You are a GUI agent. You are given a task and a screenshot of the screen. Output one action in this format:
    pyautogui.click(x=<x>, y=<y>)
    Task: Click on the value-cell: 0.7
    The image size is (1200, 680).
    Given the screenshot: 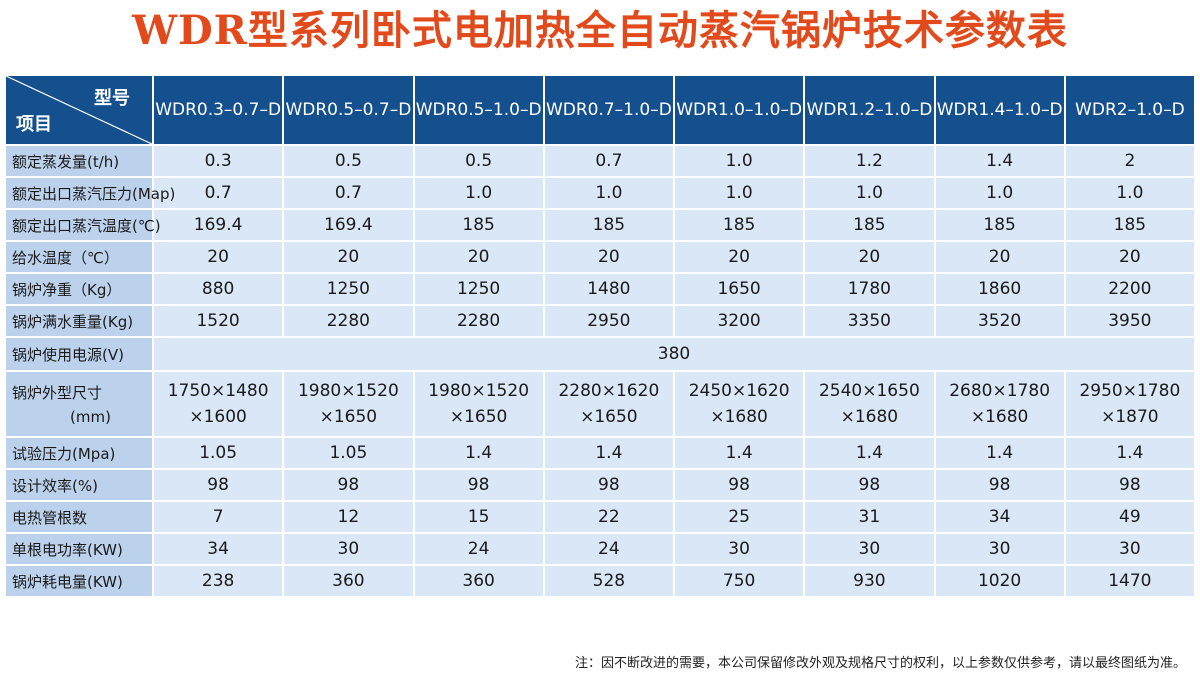 What is the action you would take?
    pyautogui.click(x=218, y=193)
    